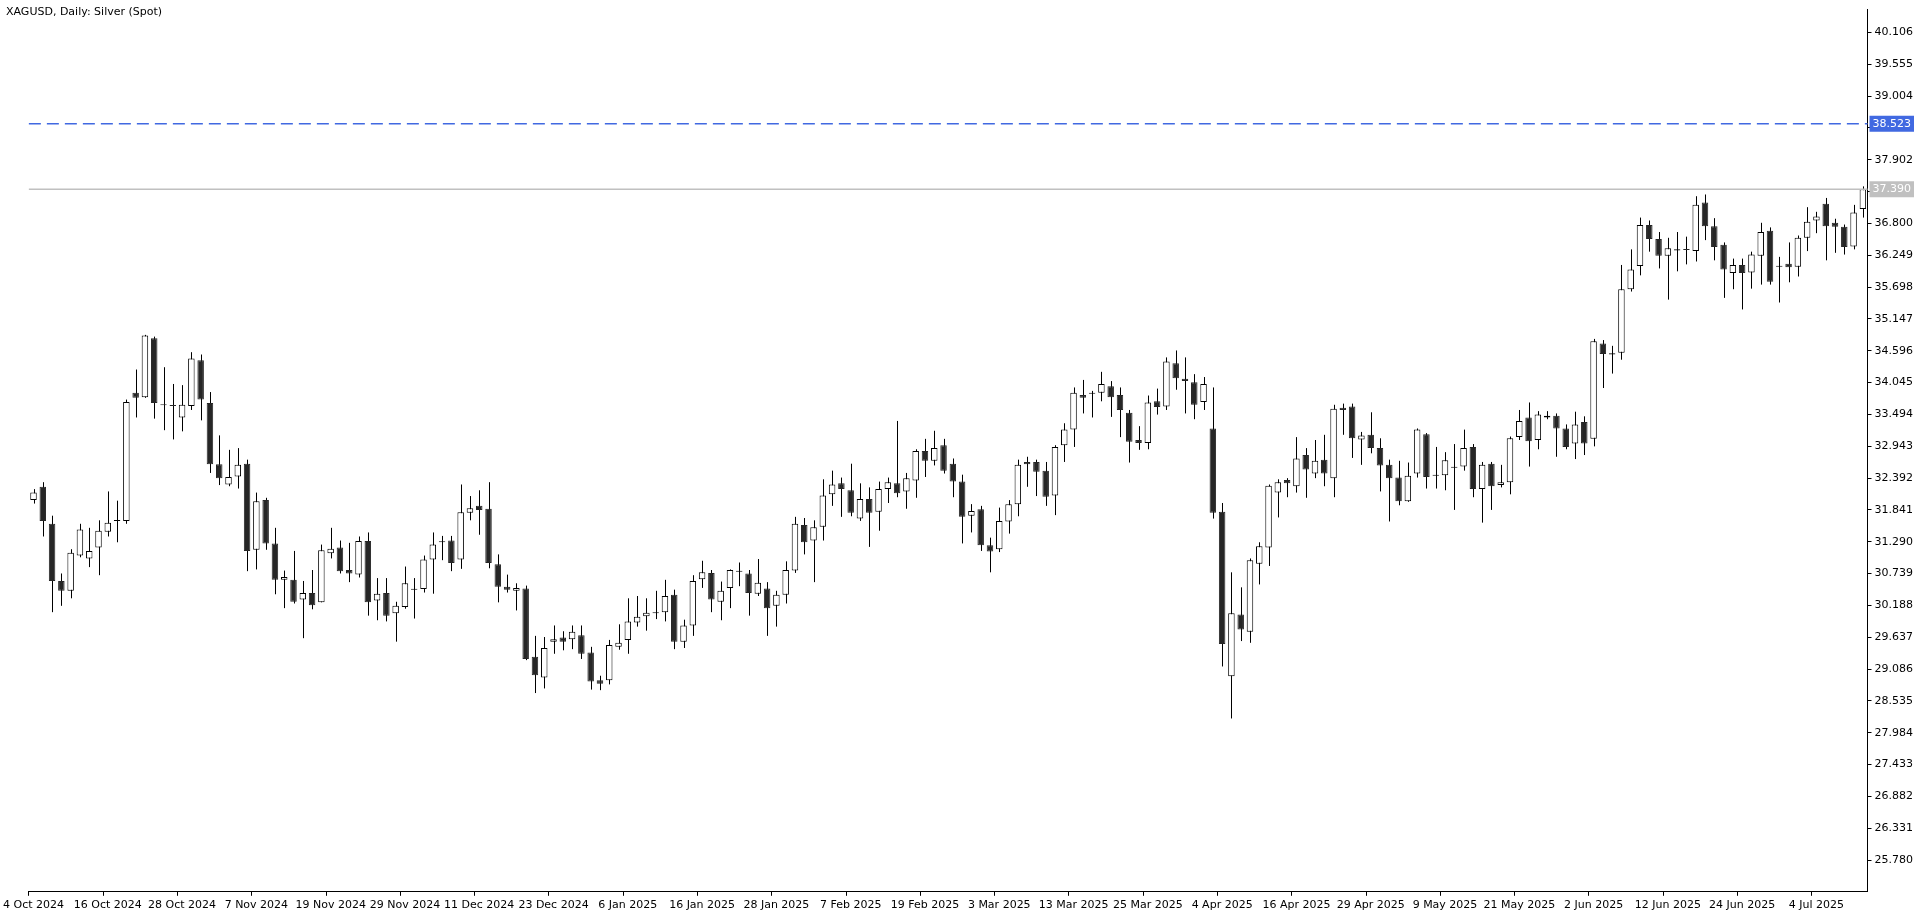  I want to click on y-tick-label: 27.433, so click(1894, 764).